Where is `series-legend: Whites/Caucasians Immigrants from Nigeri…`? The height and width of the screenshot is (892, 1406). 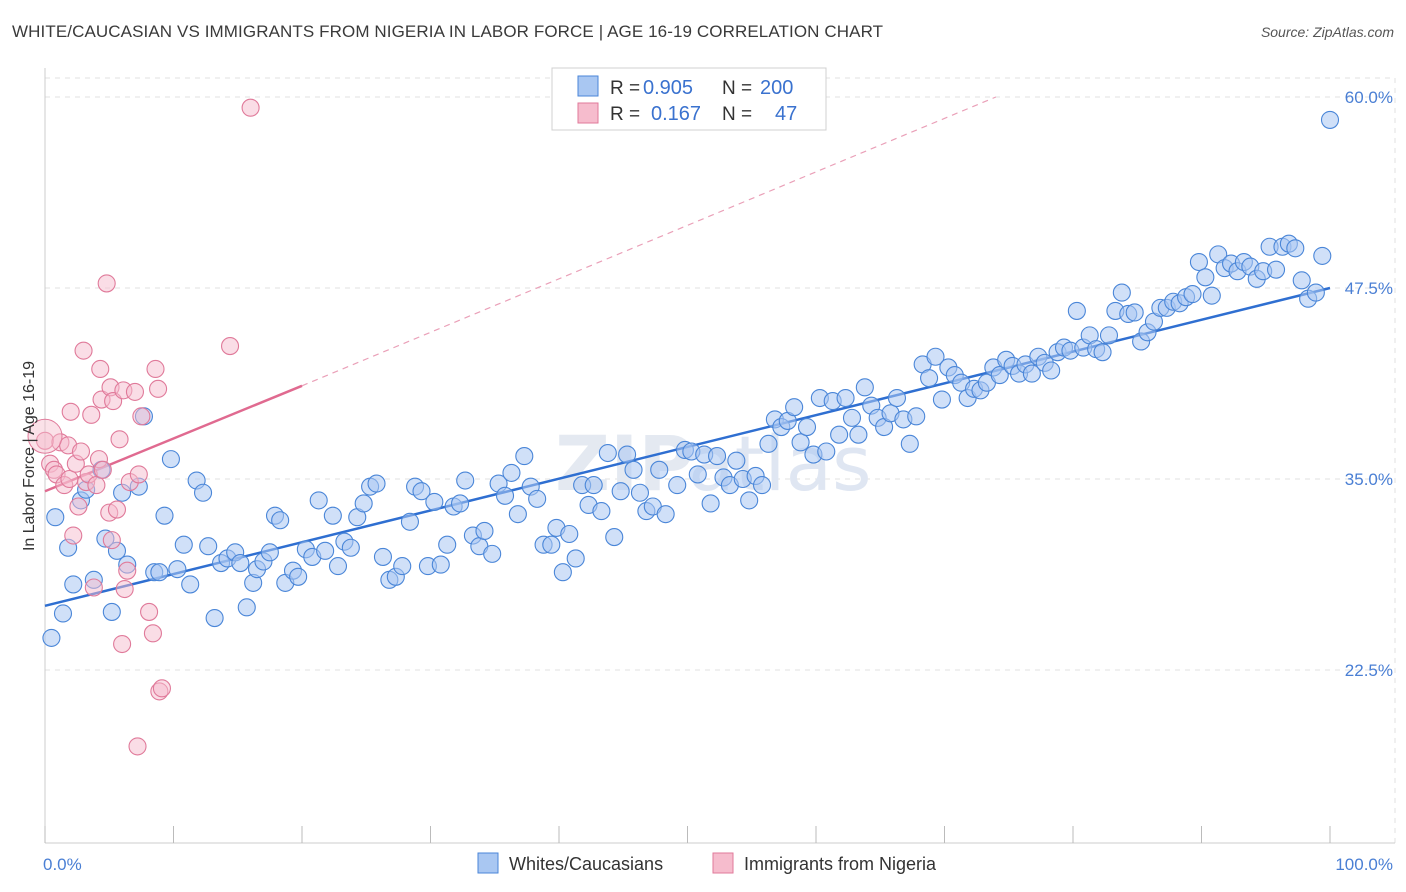
series-legend: Whites/Caucasians Immigrants from Nigeri… is located at coordinates (707, 863).